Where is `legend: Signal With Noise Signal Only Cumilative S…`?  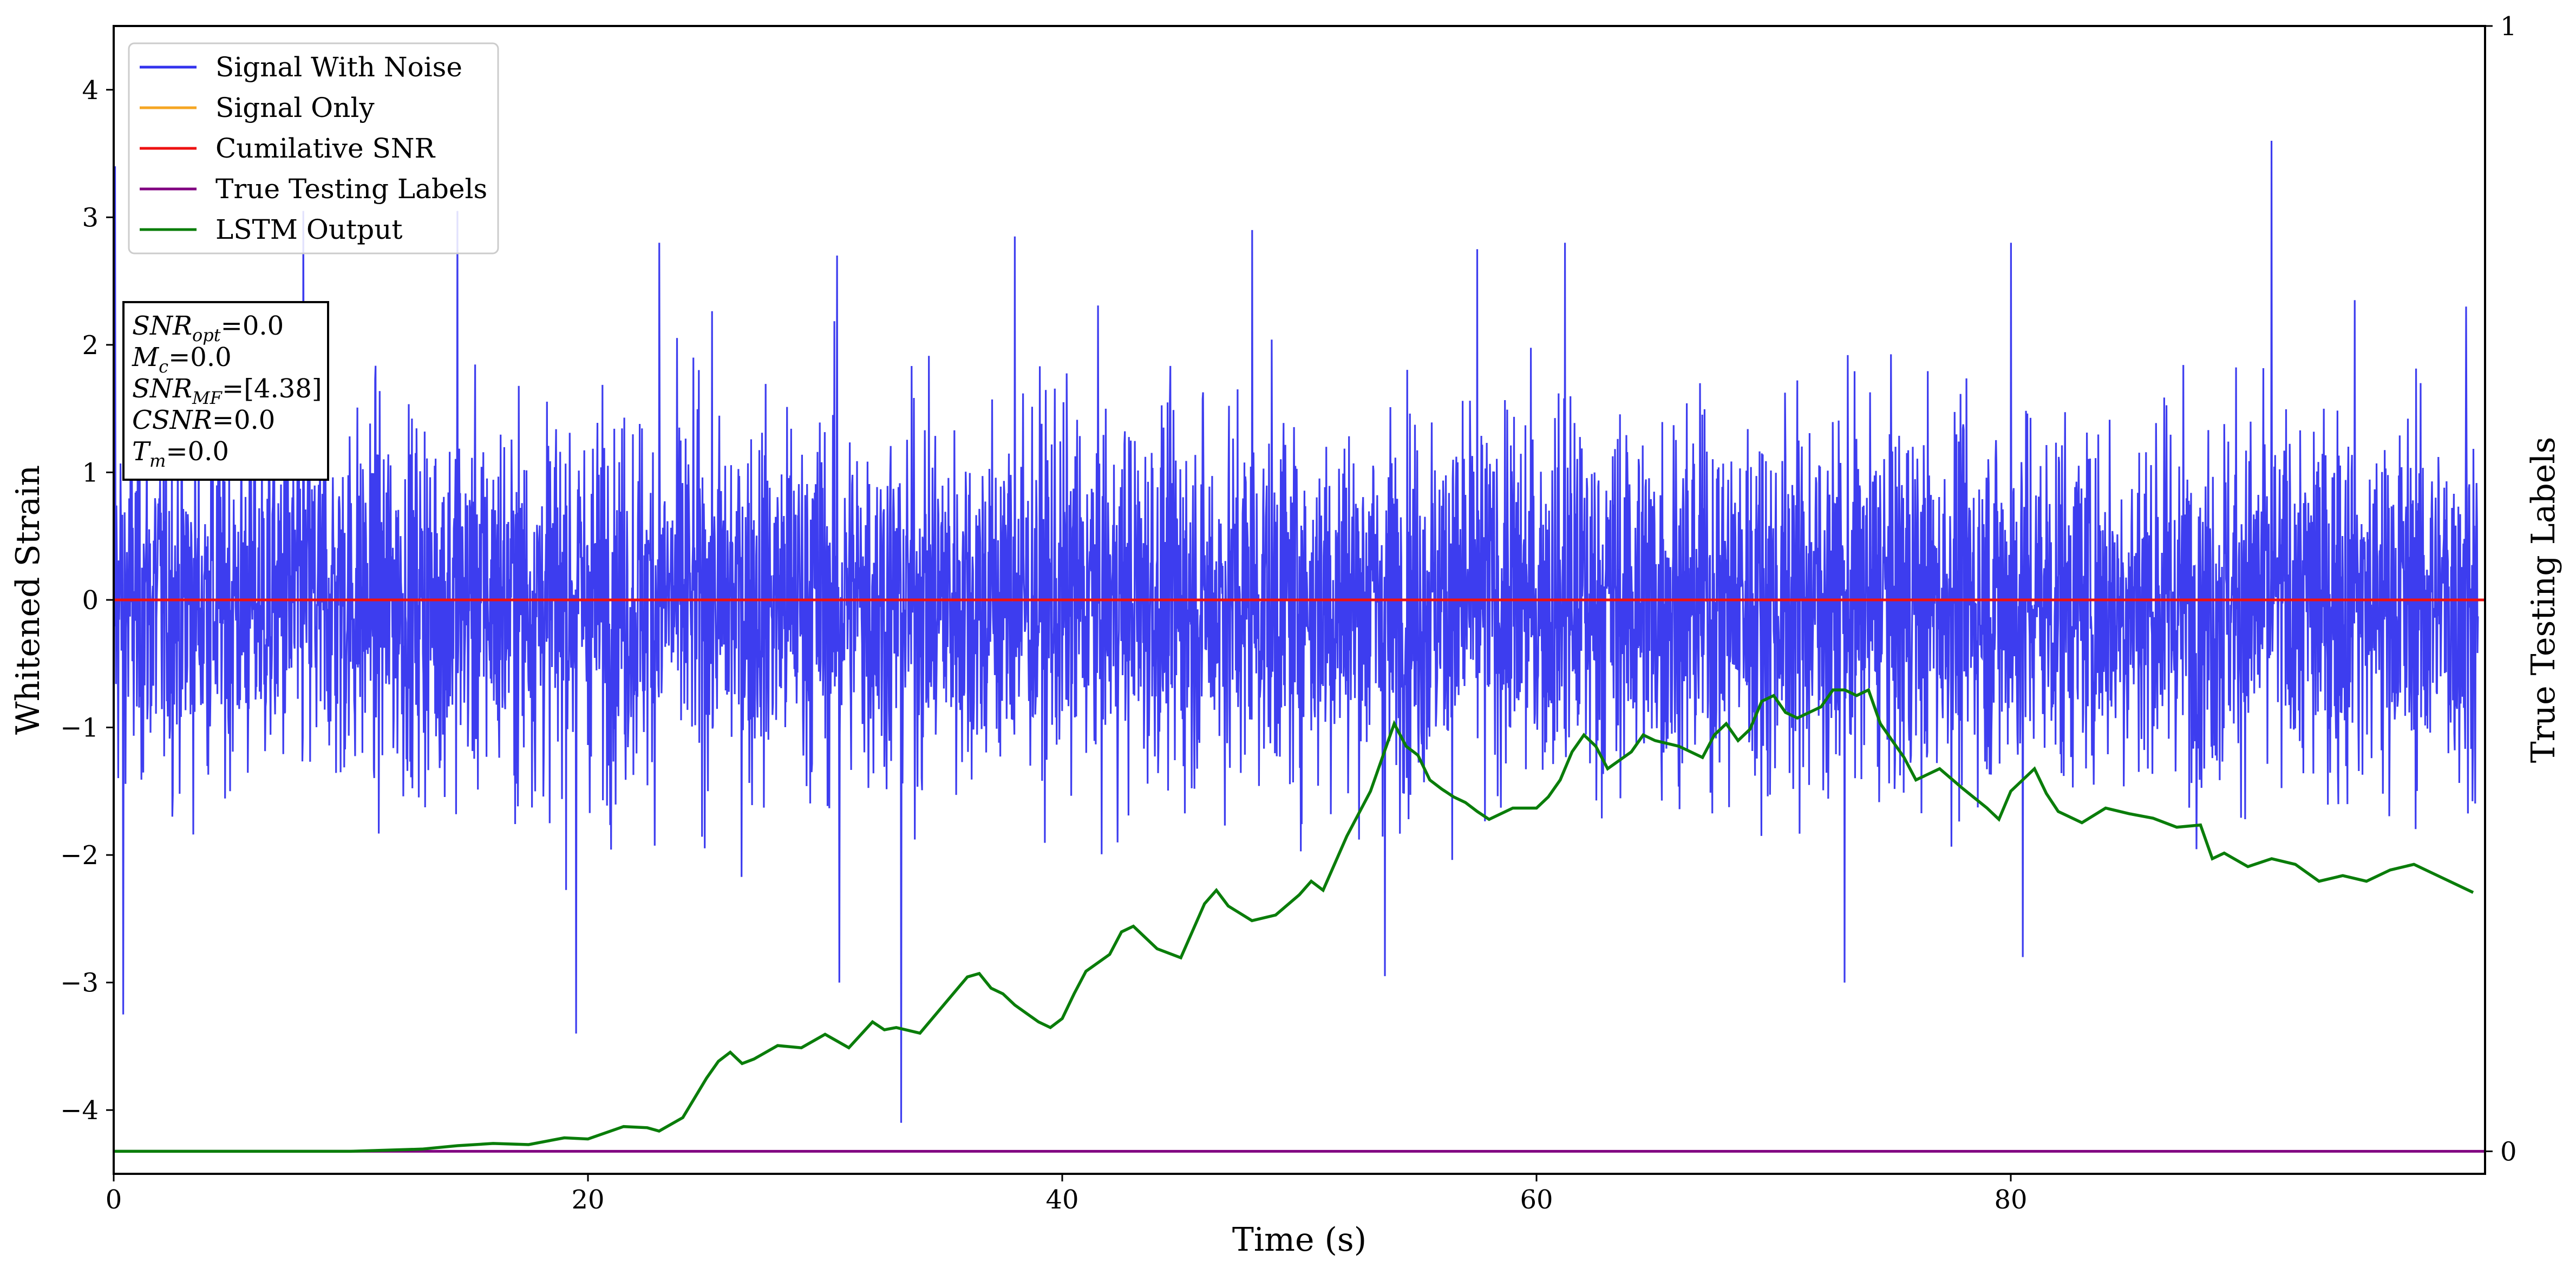
legend: Signal With Noise Signal Only Cumilative S… is located at coordinates (313, 148).